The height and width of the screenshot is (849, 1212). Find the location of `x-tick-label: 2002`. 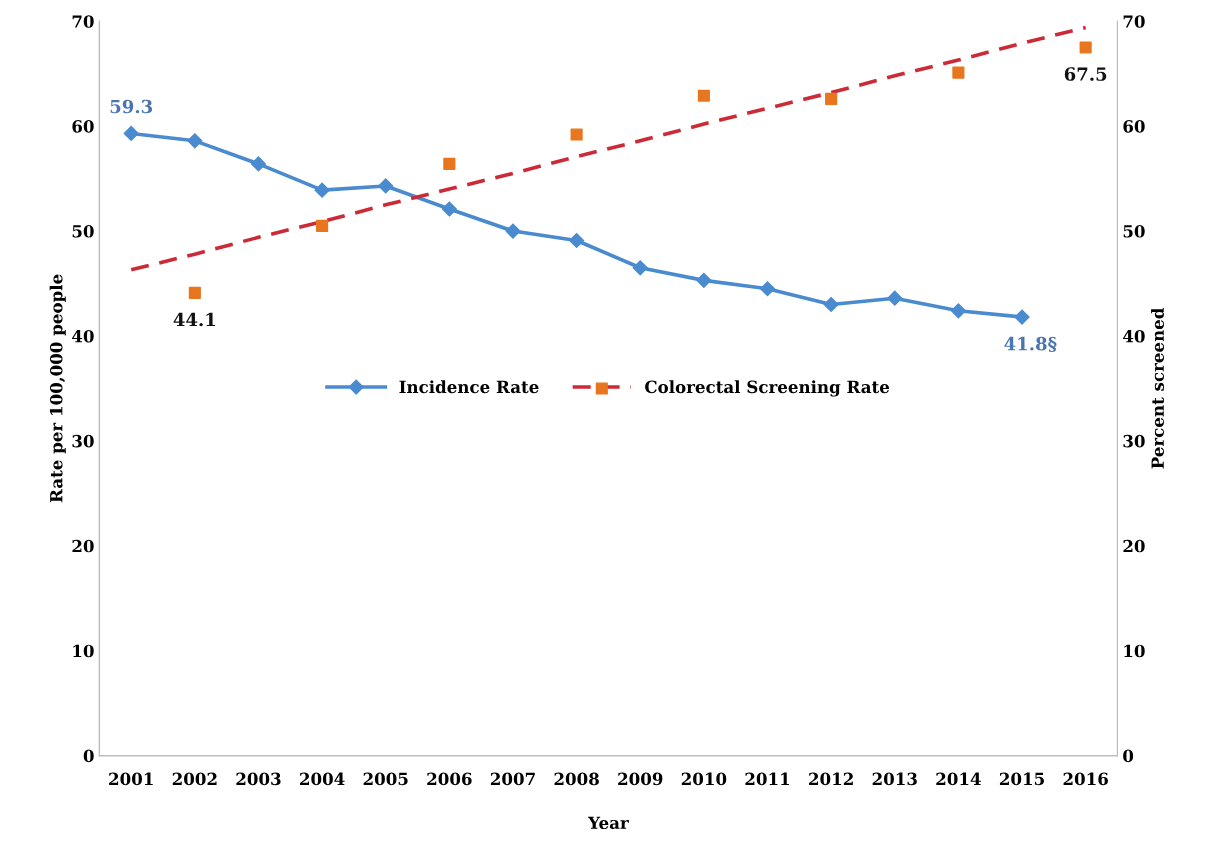

x-tick-label: 2002 is located at coordinates (194, 779).